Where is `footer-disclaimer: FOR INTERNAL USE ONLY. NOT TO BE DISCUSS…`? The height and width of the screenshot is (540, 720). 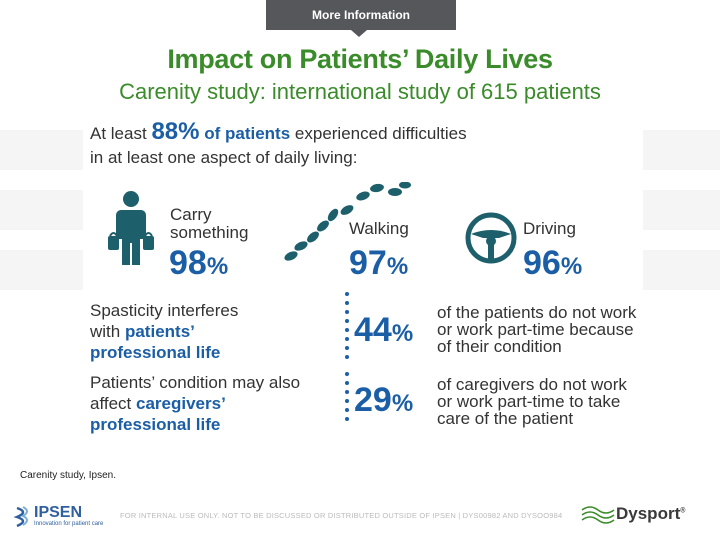 footer-disclaimer: FOR INTERNAL USE ONLY. NOT TO BE DISCUSS… is located at coordinates (341, 515).